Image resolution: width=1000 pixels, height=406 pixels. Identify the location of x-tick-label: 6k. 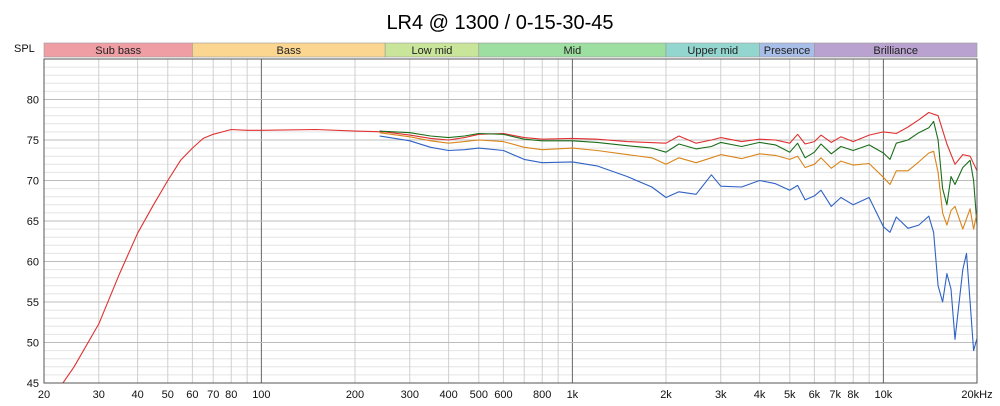
(815, 395).